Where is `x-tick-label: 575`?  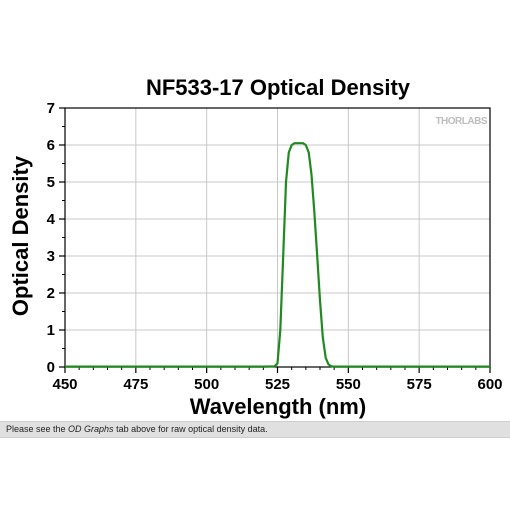
x-tick-label: 575 is located at coordinates (419, 384).